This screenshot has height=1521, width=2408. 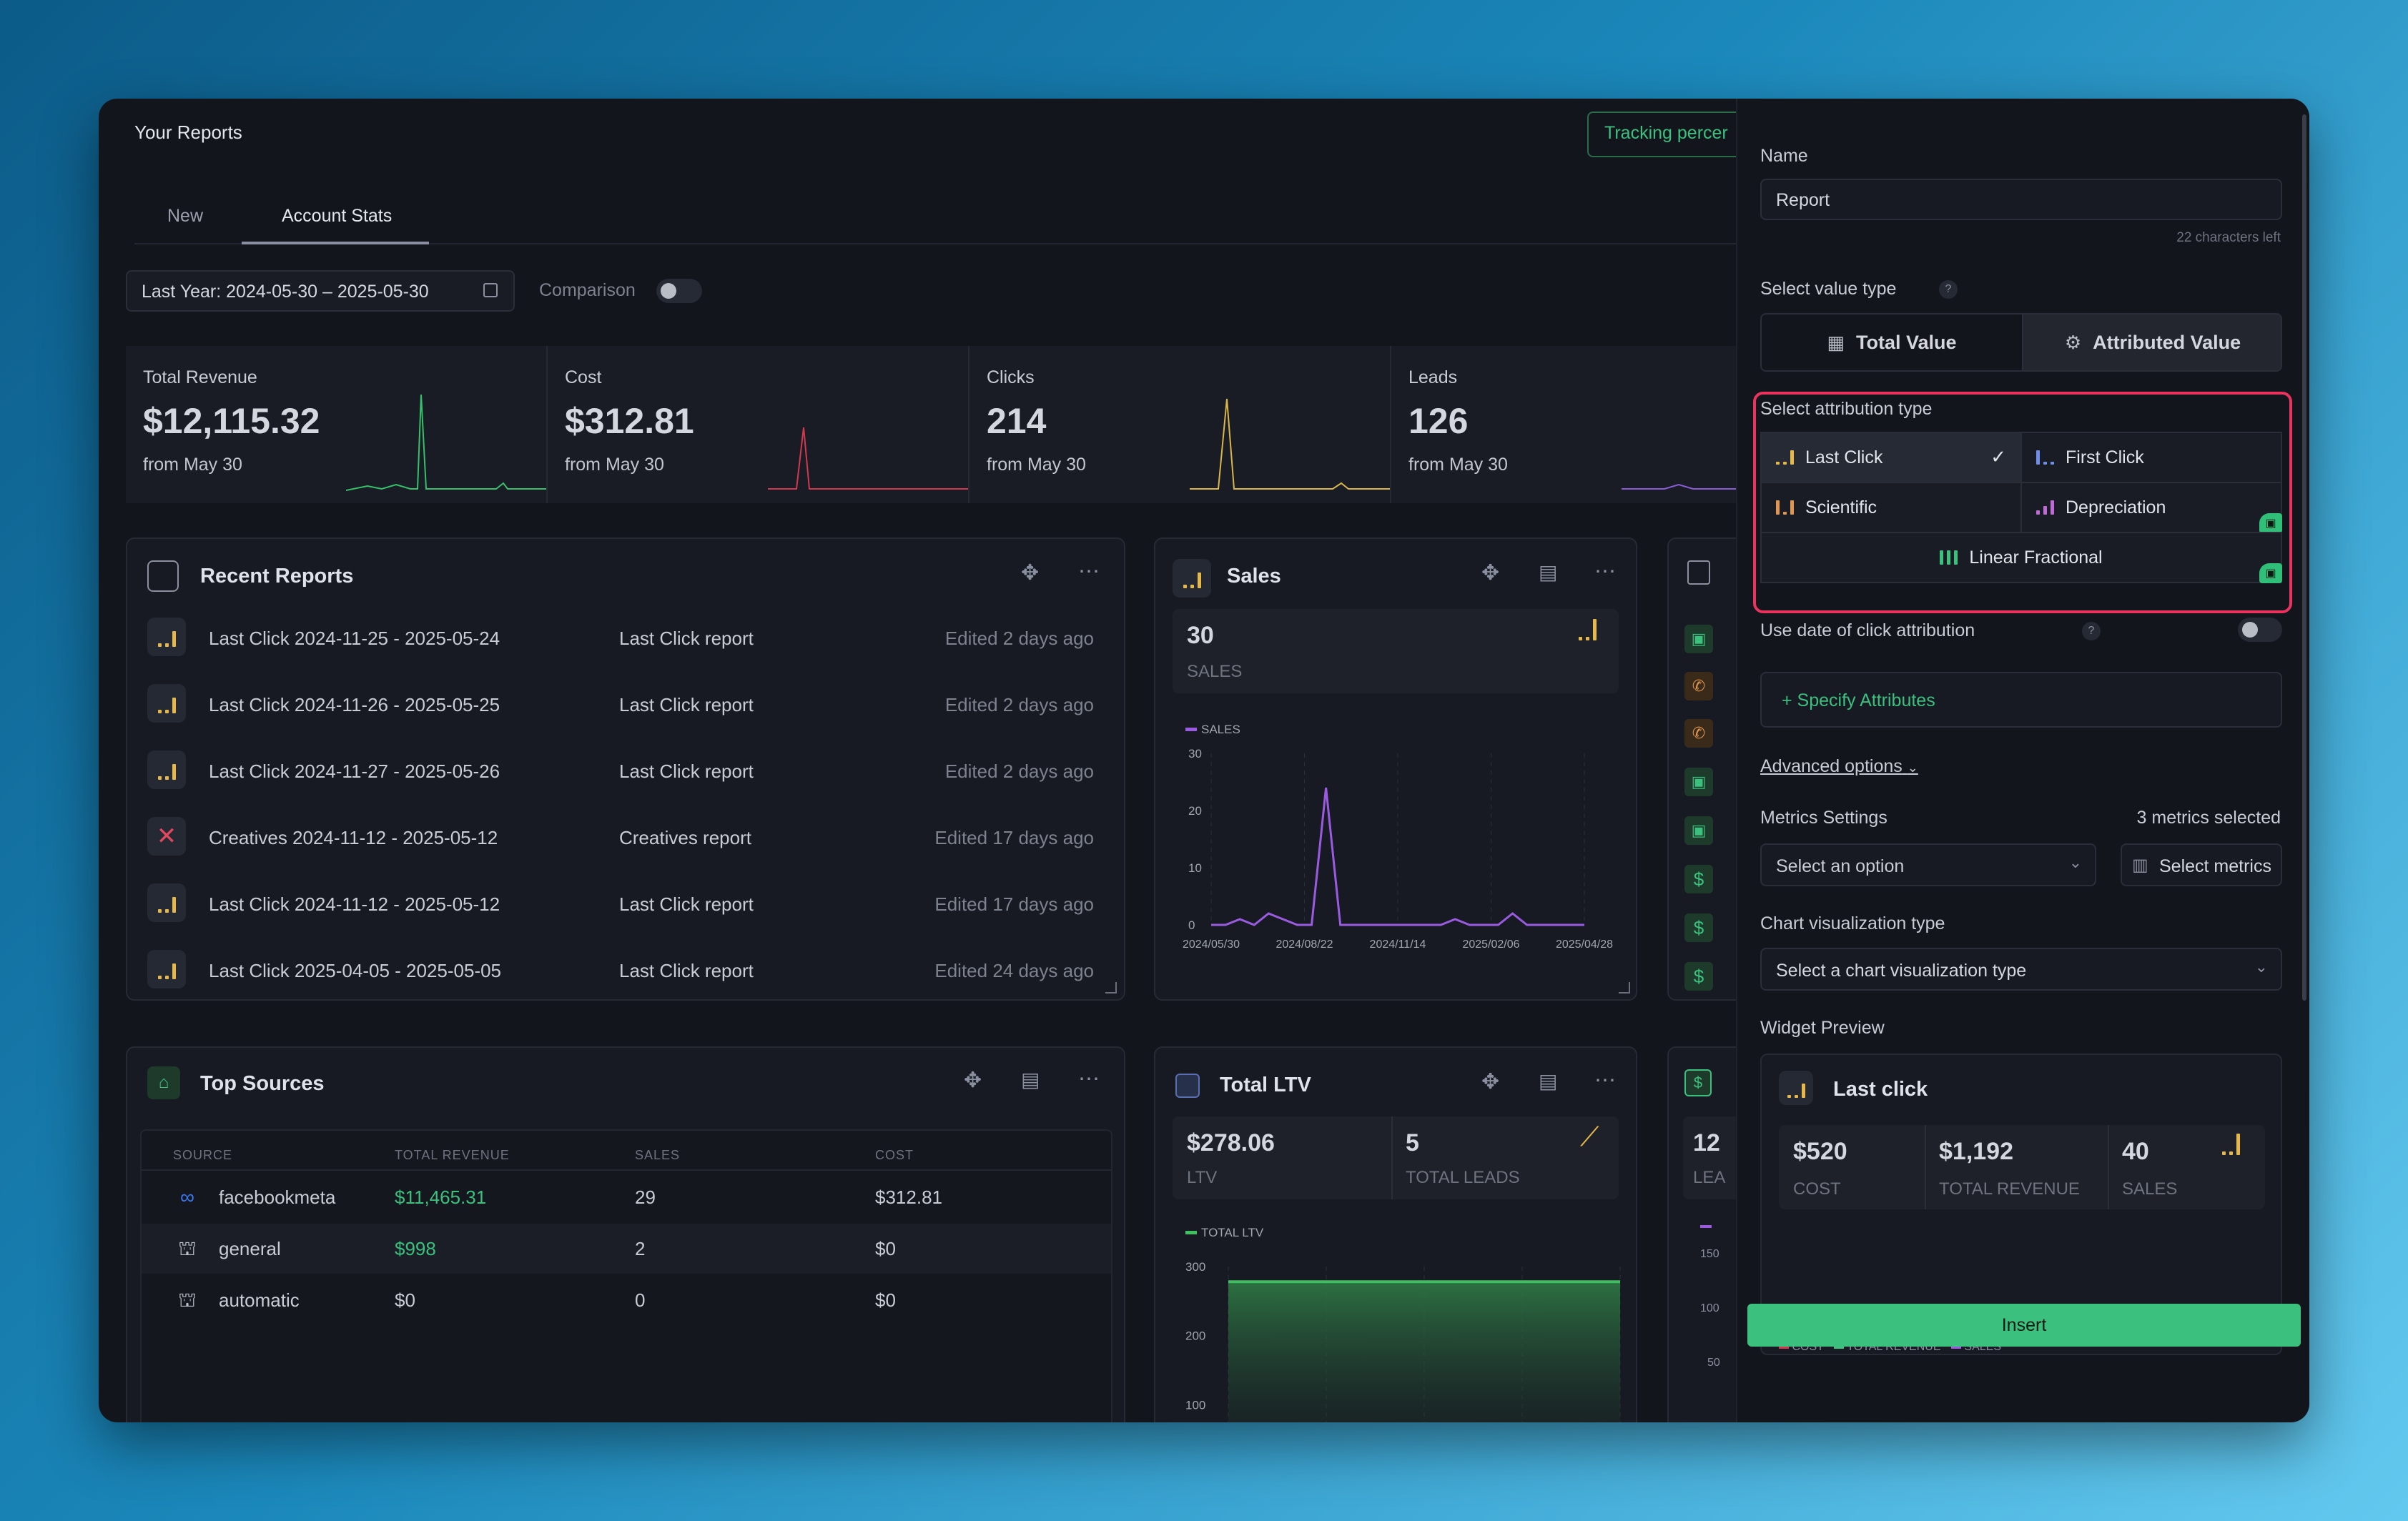 I want to click on insert-button: Insert, so click(x=2024, y=1325).